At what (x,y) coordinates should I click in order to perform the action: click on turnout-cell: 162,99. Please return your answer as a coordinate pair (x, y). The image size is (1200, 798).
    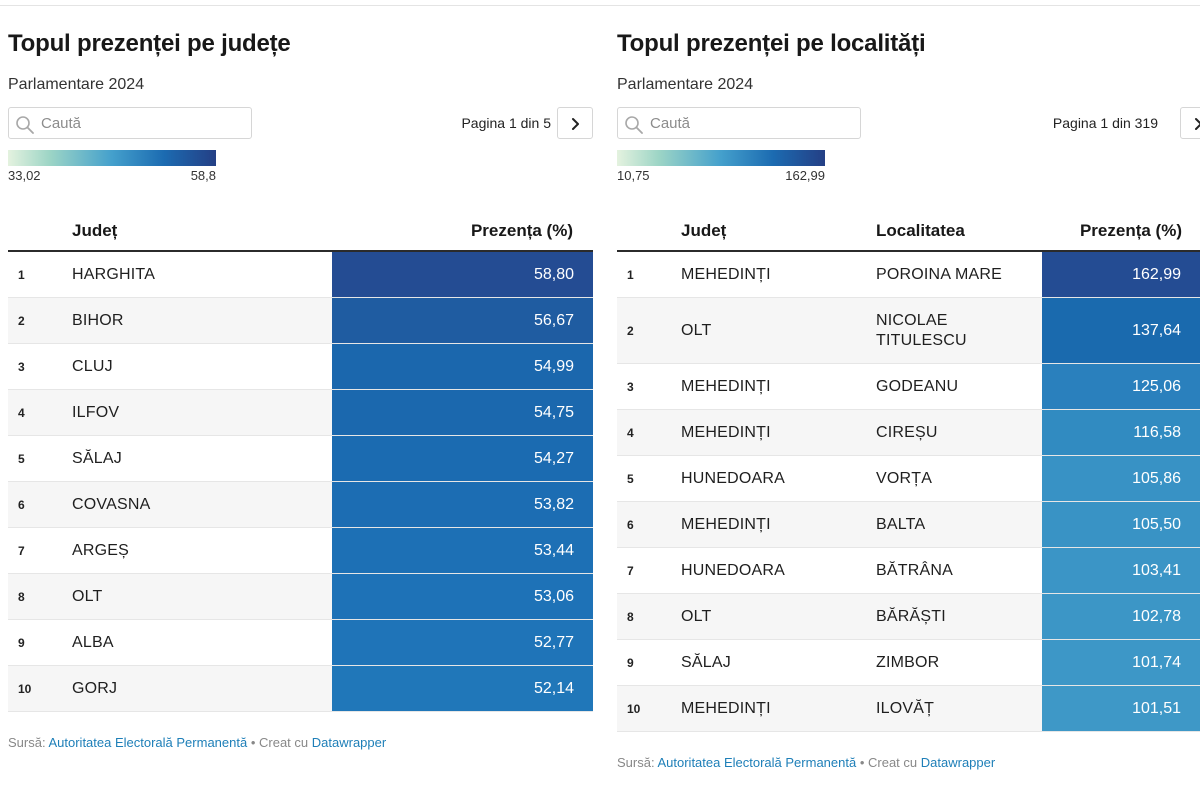
    Looking at the image, I should click on (1121, 274).